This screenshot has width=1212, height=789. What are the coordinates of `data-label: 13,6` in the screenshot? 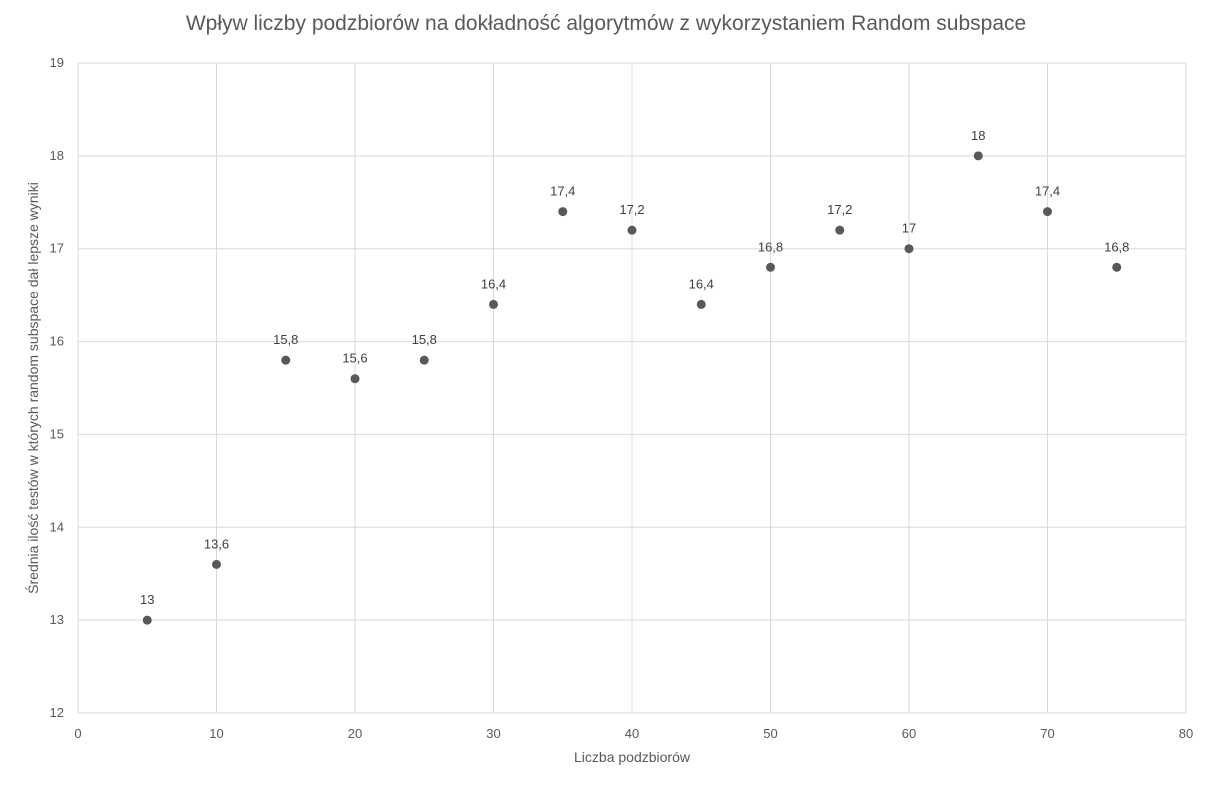 It's located at (216, 543).